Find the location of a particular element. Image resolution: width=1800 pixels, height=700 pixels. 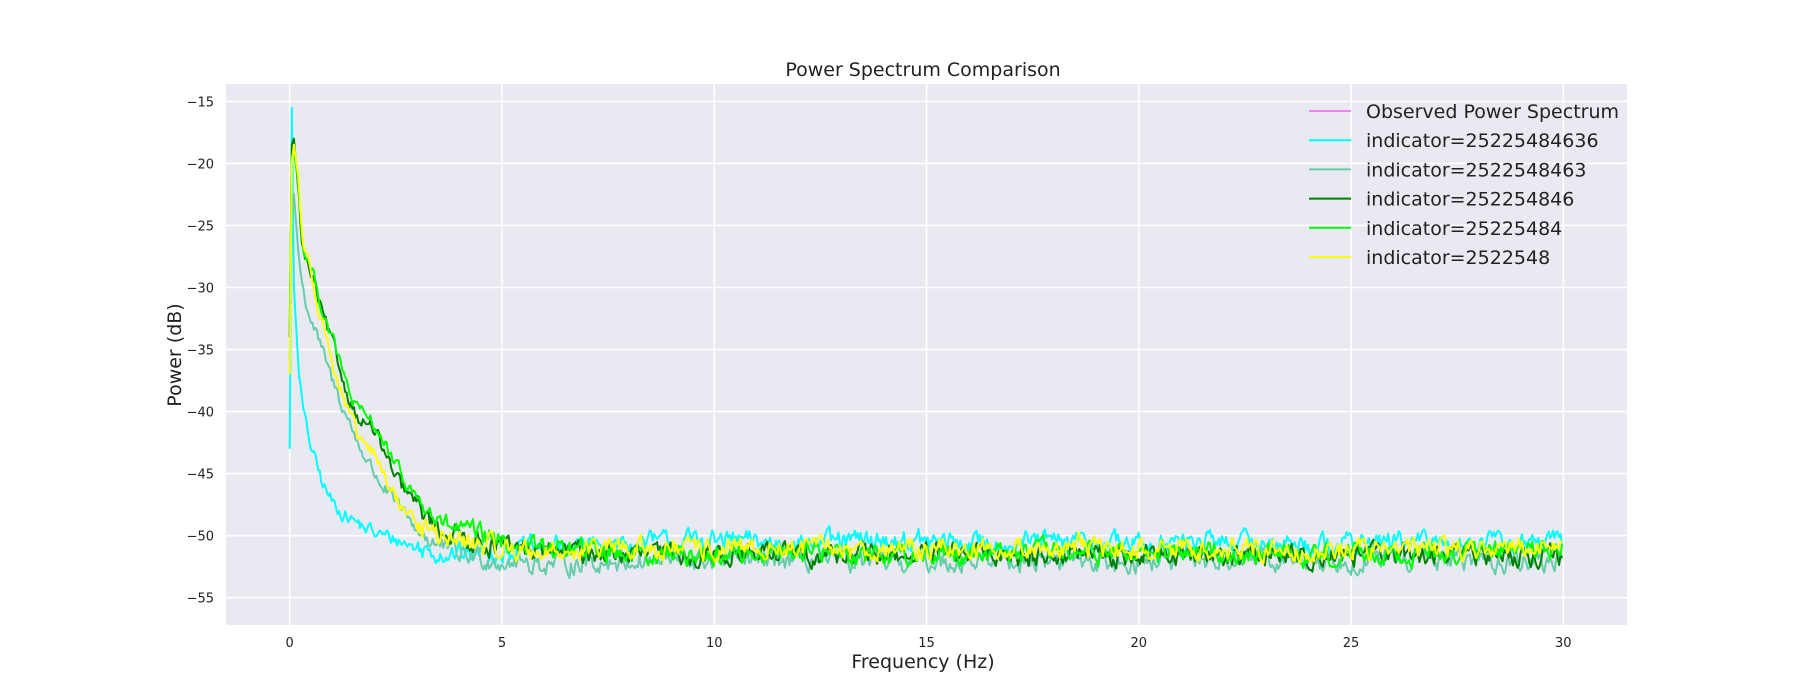

legend-label: indicator=2522548463 is located at coordinates (1476, 170).